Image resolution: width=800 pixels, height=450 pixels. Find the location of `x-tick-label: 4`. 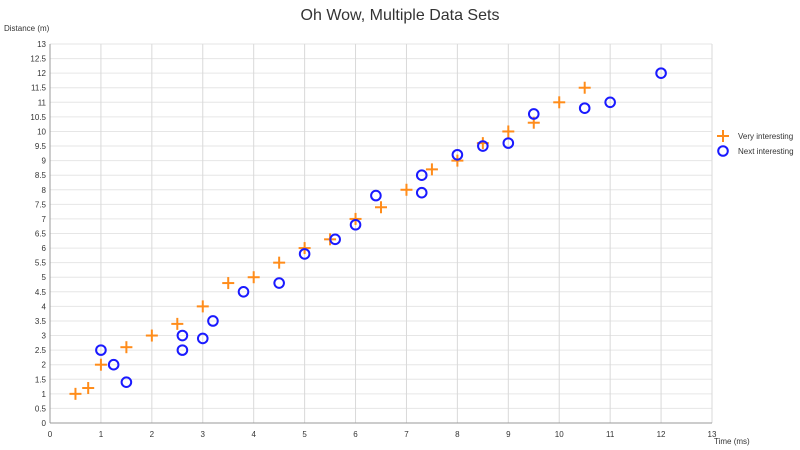

x-tick-label: 4 is located at coordinates (253, 434).